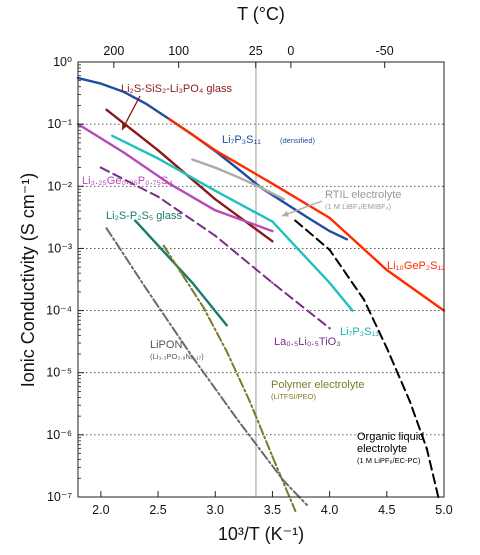  What do you see at coordinates (59, 186) in the screenshot?
I see `y-tick-label-2: 10⁻²` at bounding box center [59, 186].